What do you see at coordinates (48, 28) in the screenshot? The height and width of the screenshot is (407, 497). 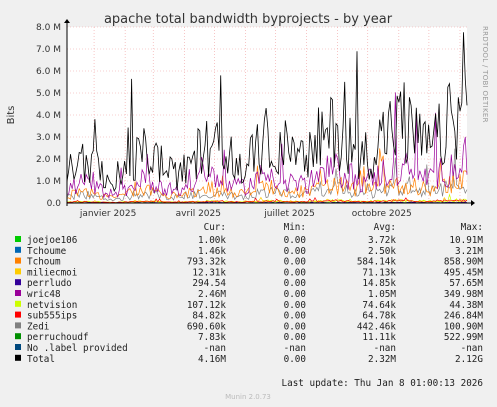 I see `y-tick-label: 8.0 M` at bounding box center [48, 28].